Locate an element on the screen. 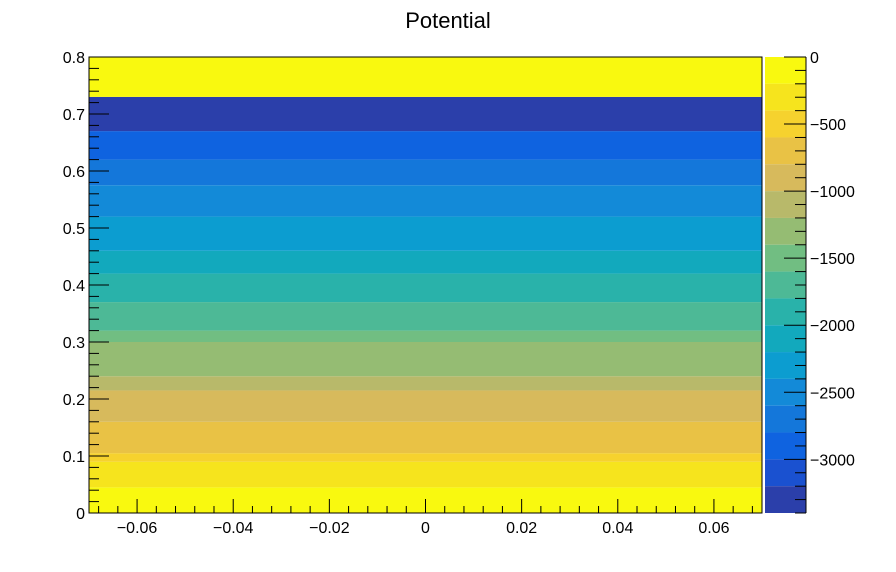  z-tick-label: −2000 is located at coordinates (832, 326).